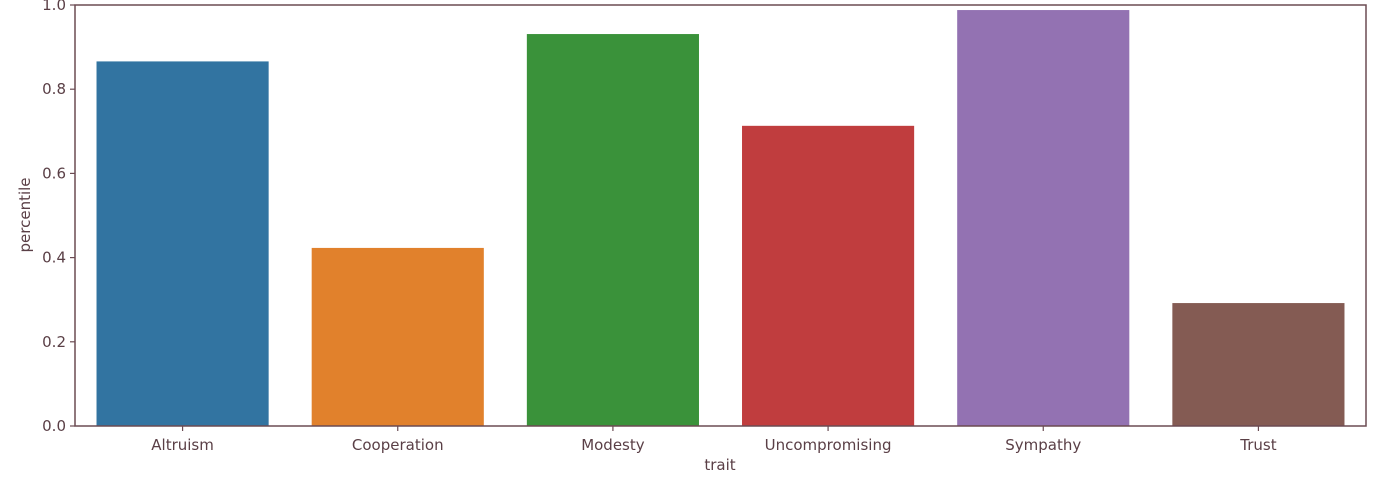 Image resolution: width=1400 pixels, height=479 pixels. What do you see at coordinates (182, 445) in the screenshot?
I see `x-tick-label: Altruism` at bounding box center [182, 445].